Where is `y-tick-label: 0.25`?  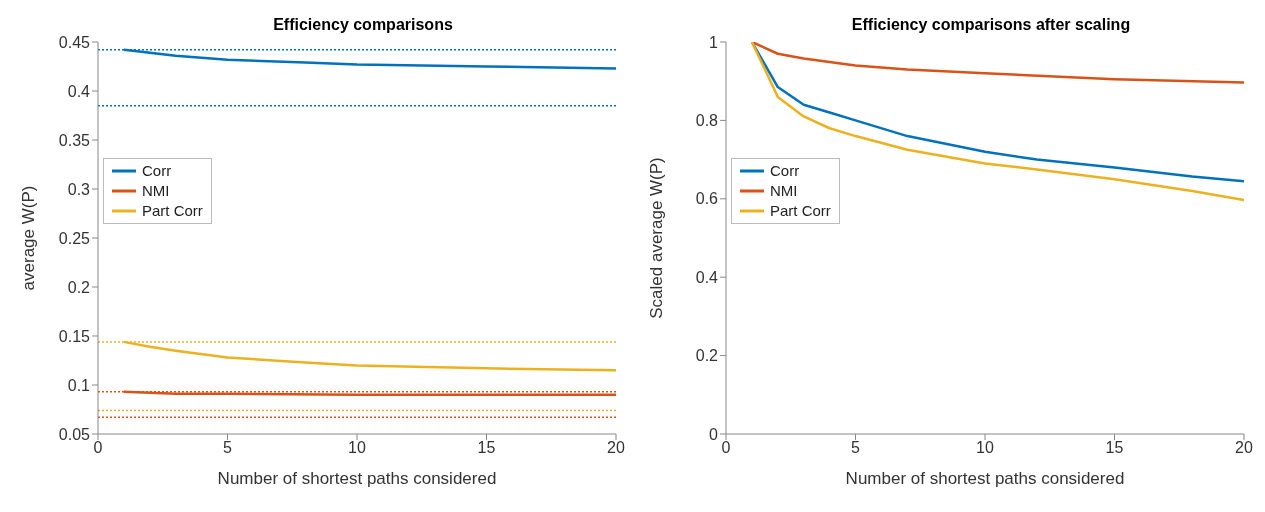 y-tick-label: 0.25 is located at coordinates (74, 238).